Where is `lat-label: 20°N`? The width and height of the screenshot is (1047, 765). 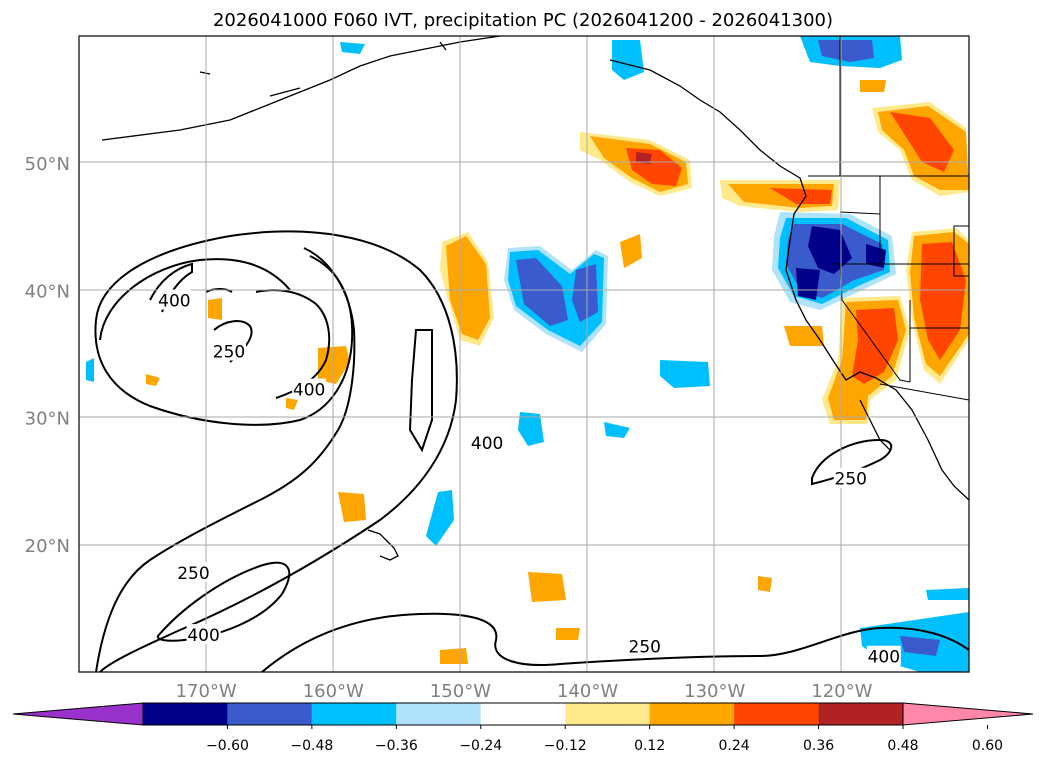
lat-label: 20°N is located at coordinates (47, 546).